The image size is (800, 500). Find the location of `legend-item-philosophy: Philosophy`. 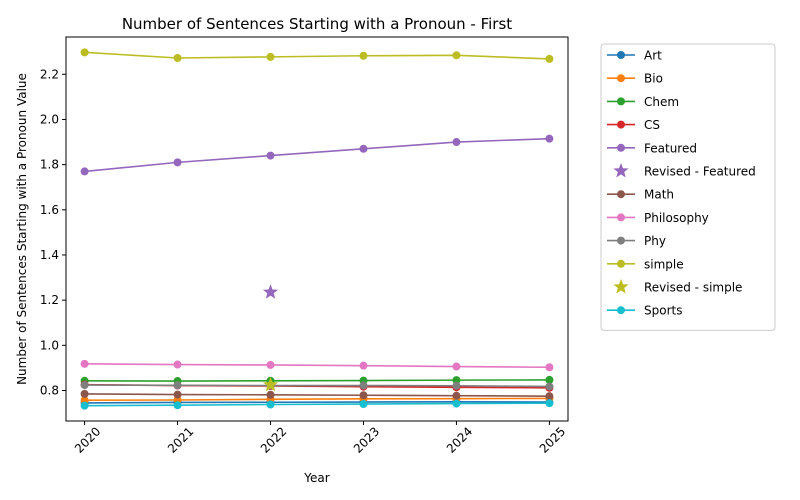

legend-item-philosophy: Philosophy is located at coordinates (658, 218).